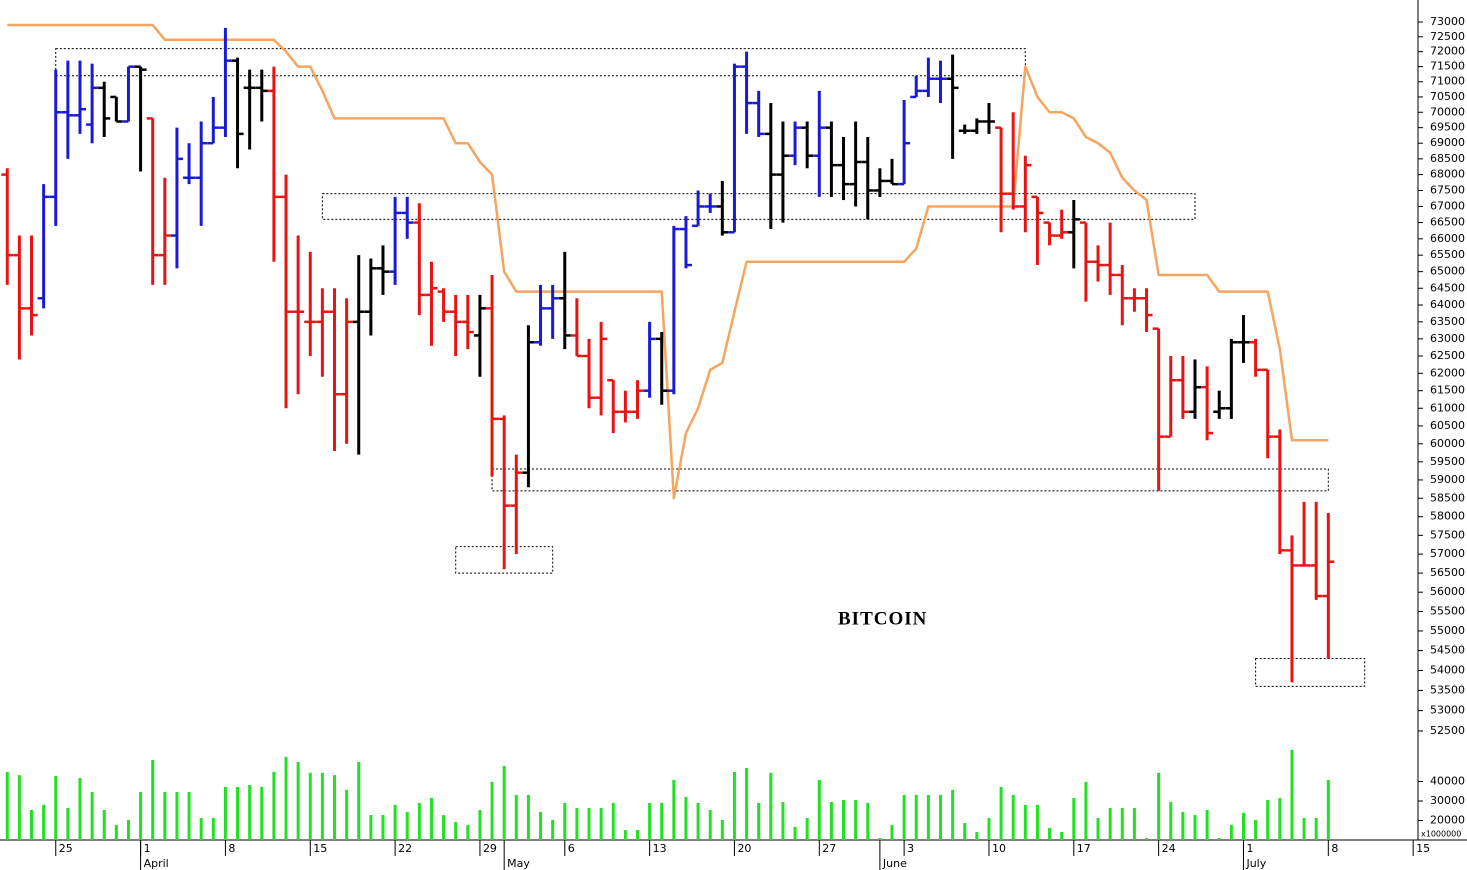  Describe the element at coordinates (490, 848) in the screenshot. I see `x-tick-label: 29` at that location.